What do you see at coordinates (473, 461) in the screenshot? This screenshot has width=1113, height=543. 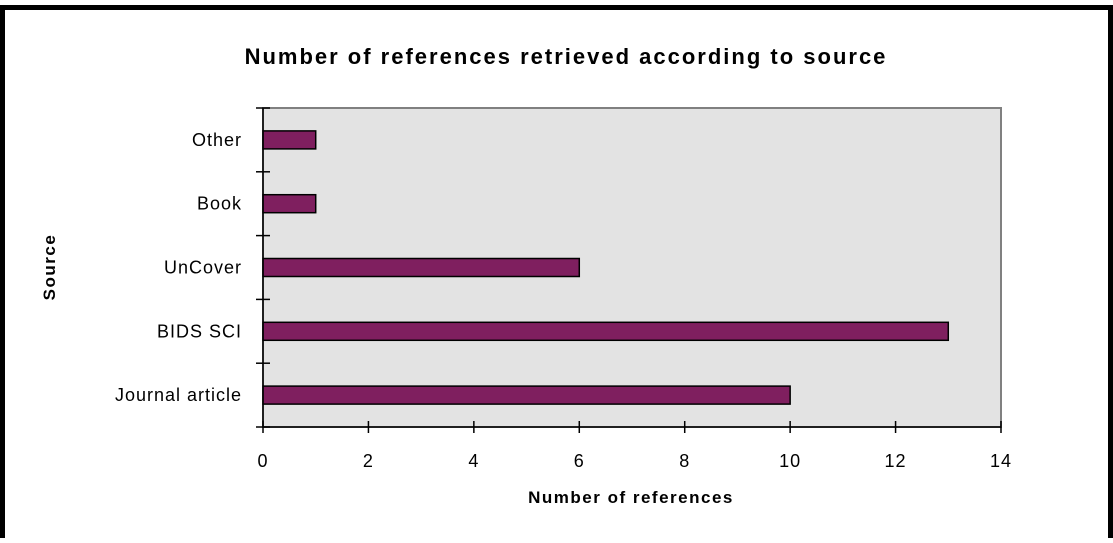 I see `x-tick-label: 4` at bounding box center [473, 461].